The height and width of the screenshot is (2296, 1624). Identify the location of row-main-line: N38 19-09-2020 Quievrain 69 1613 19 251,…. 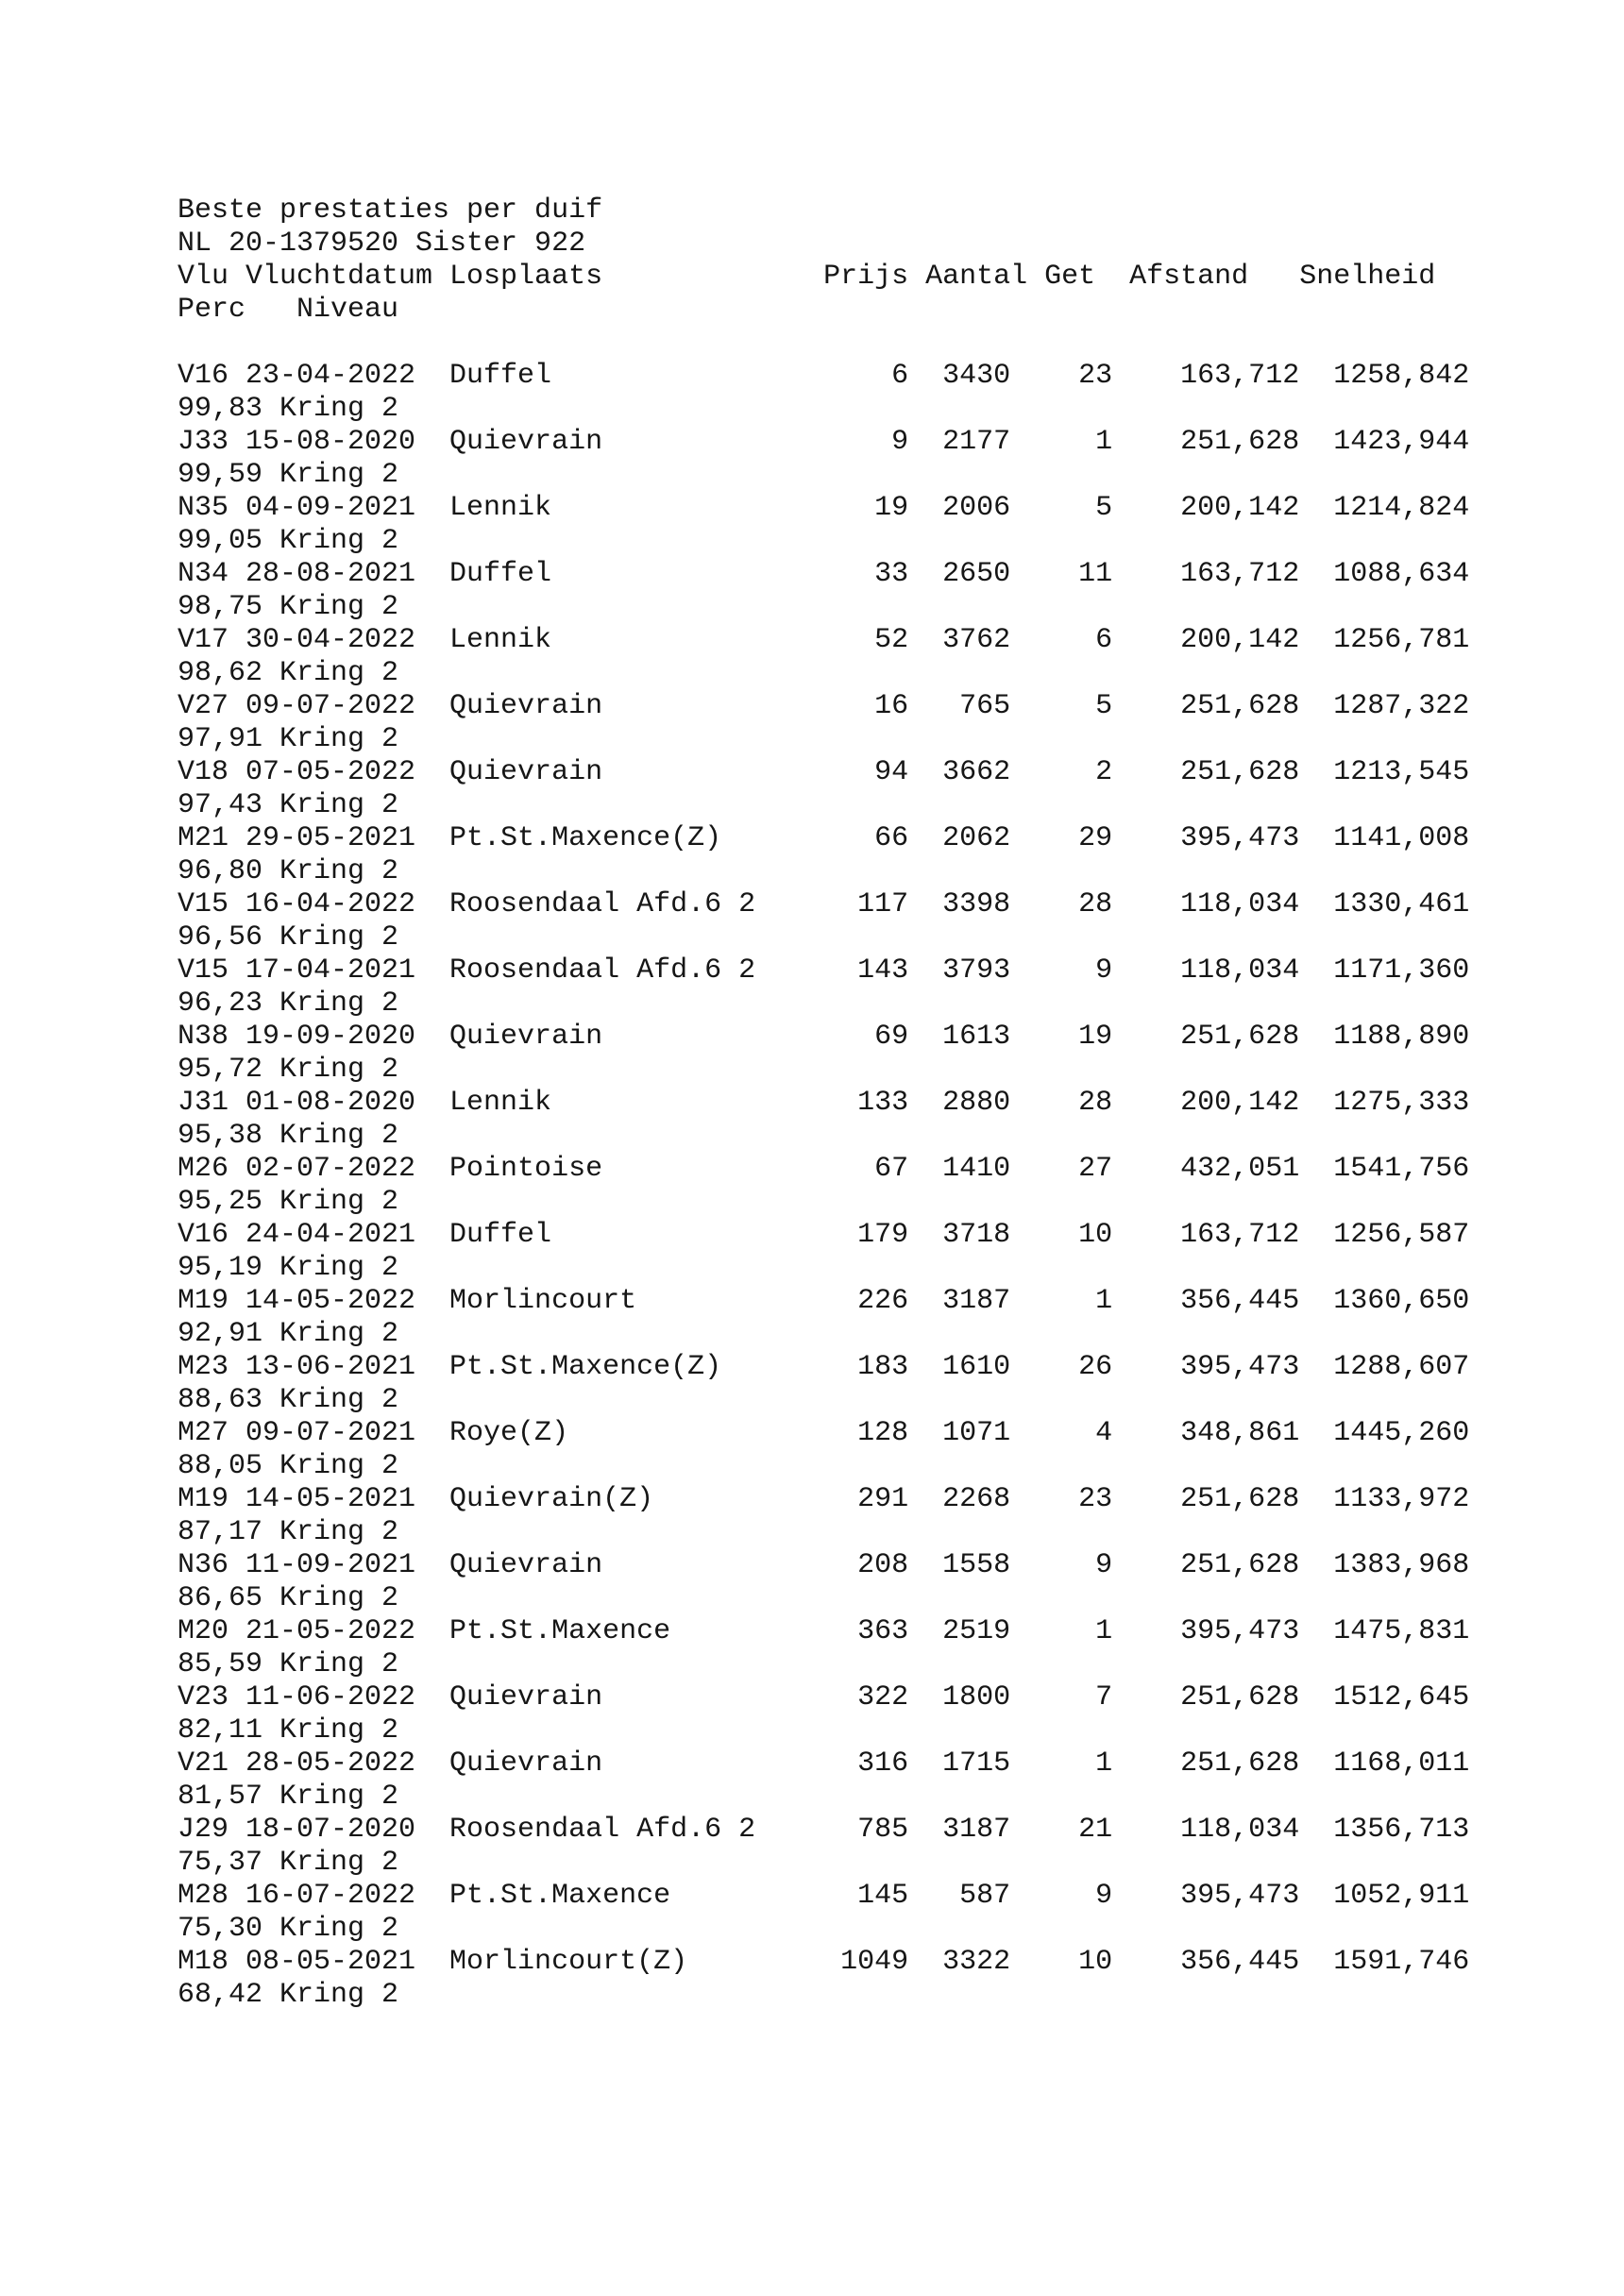
(824, 1037).